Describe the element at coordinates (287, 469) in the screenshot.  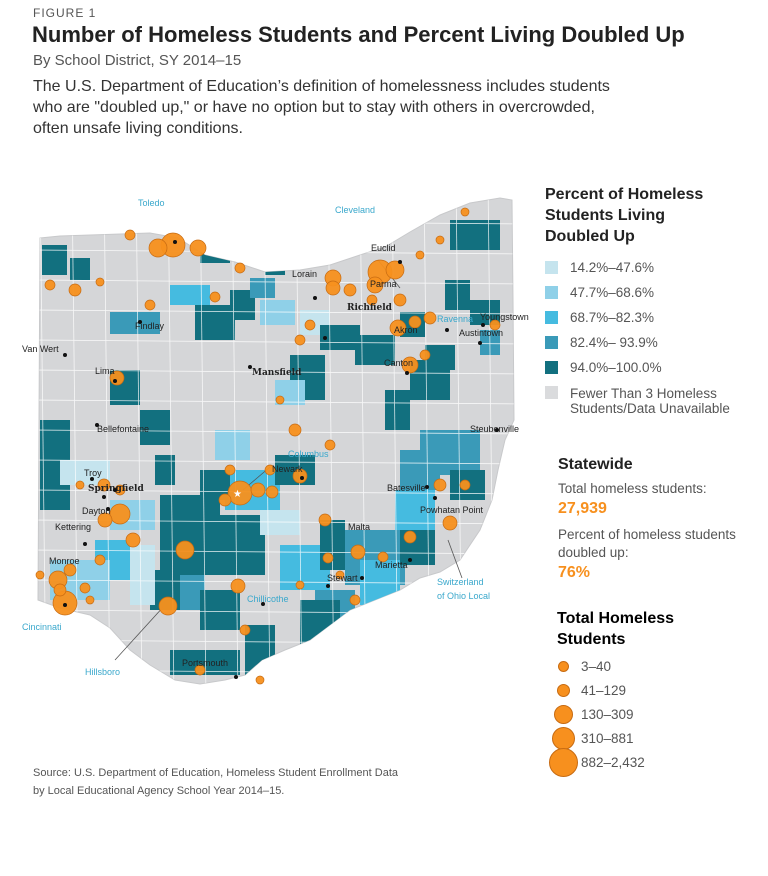
I see `city-label: Newark` at that location.